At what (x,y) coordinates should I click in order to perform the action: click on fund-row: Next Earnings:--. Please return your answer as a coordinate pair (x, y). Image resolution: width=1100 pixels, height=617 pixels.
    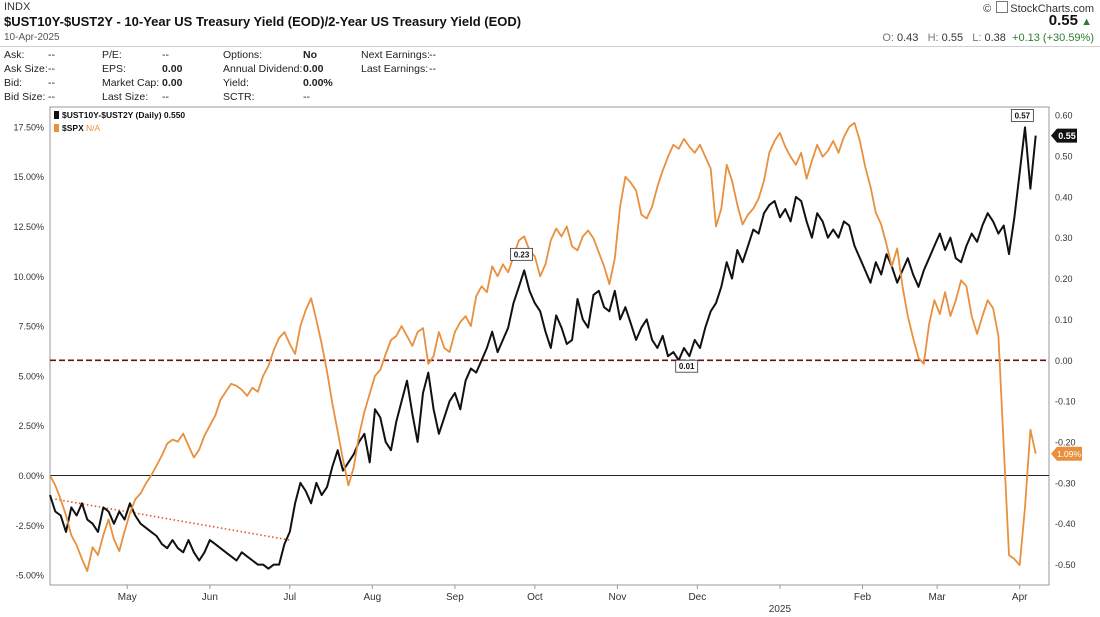
    Looking at the image, I should click on (398, 55).